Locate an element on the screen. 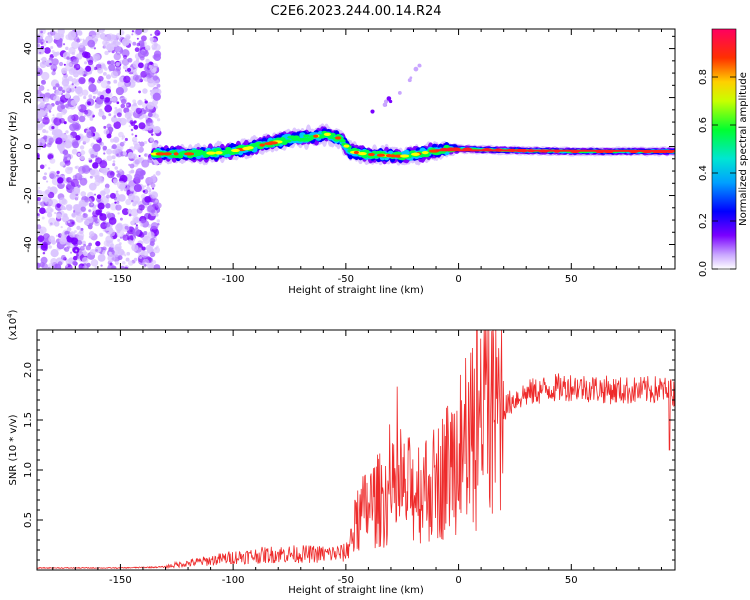 The image size is (750, 600). spectrogram-ytick-label: 20 is located at coordinates (28, 97).